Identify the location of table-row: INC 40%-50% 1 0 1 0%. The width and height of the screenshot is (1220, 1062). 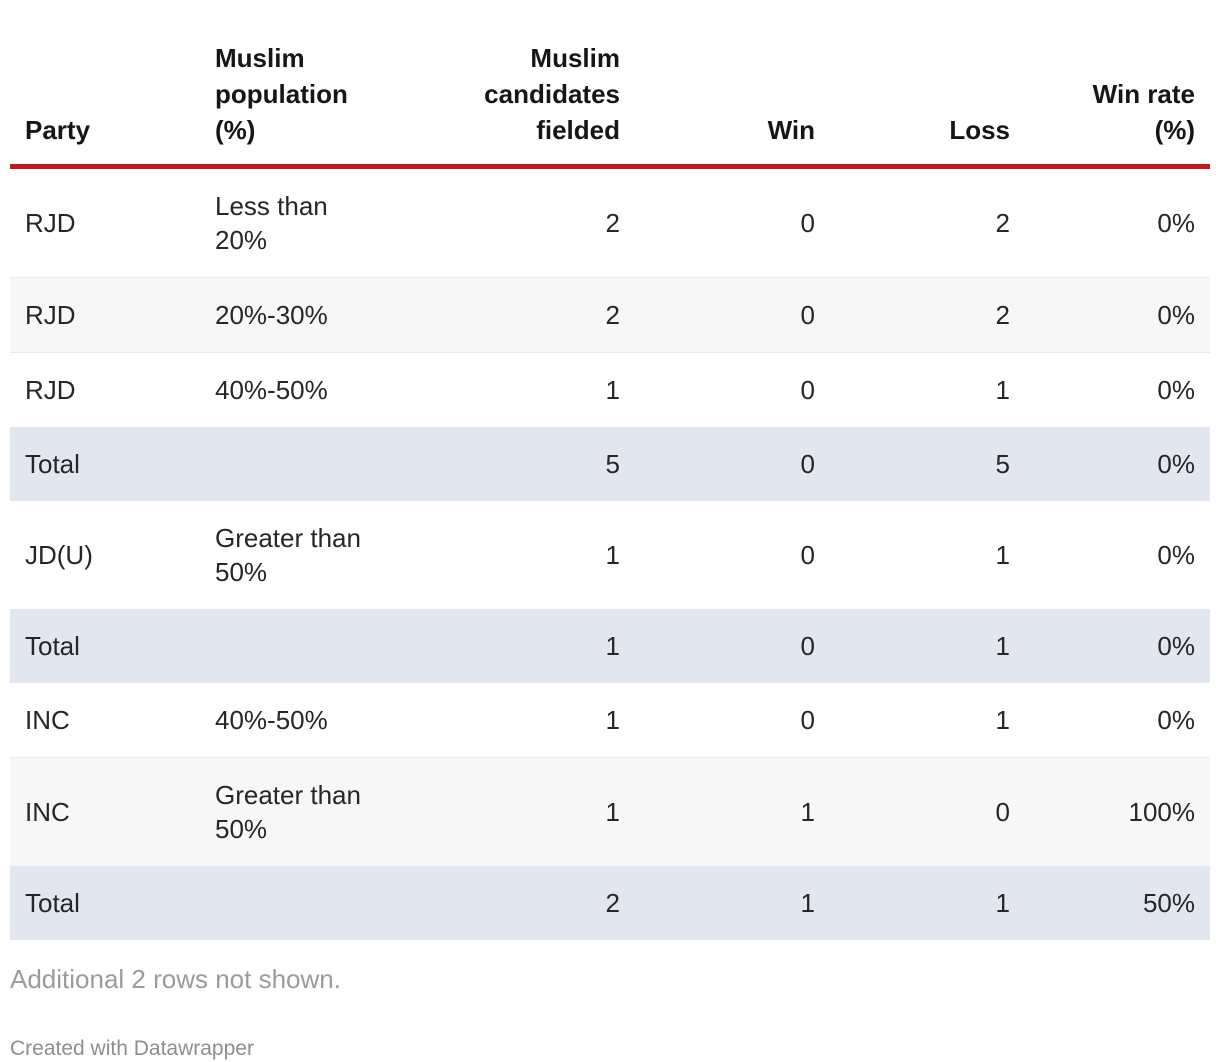
(610, 720).